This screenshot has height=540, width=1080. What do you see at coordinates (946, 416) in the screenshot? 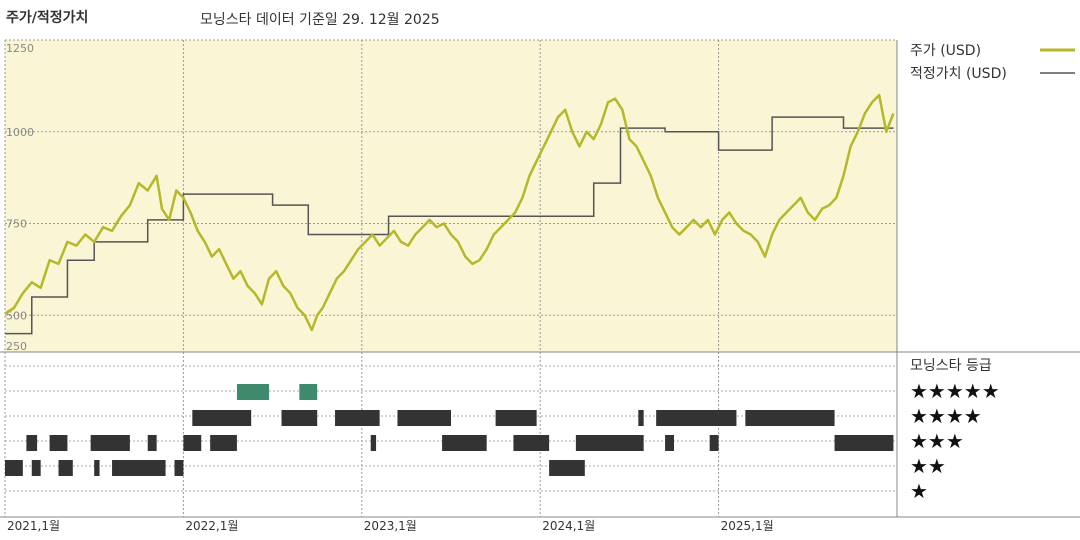
I see `rating-stars-row: ★★★★` at bounding box center [946, 416].